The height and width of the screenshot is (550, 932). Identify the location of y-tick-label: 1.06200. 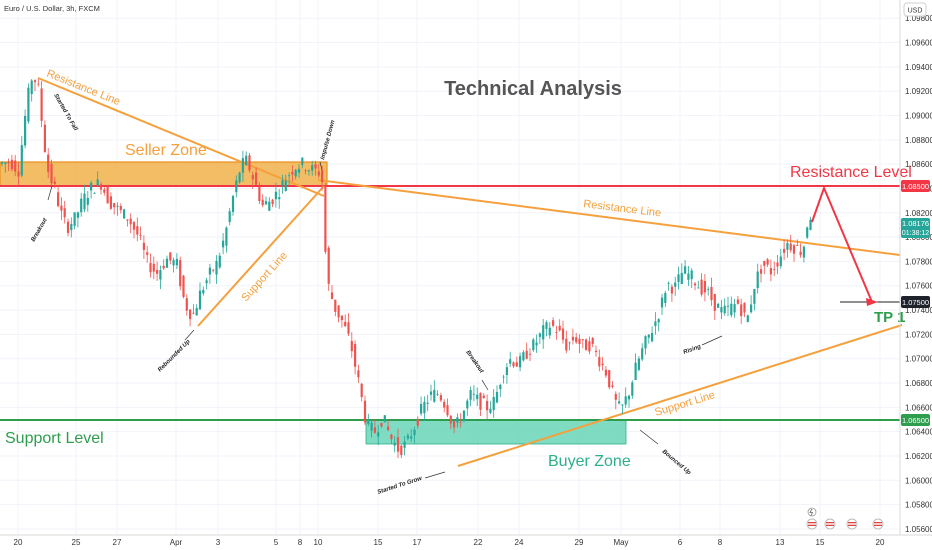
(918, 456).